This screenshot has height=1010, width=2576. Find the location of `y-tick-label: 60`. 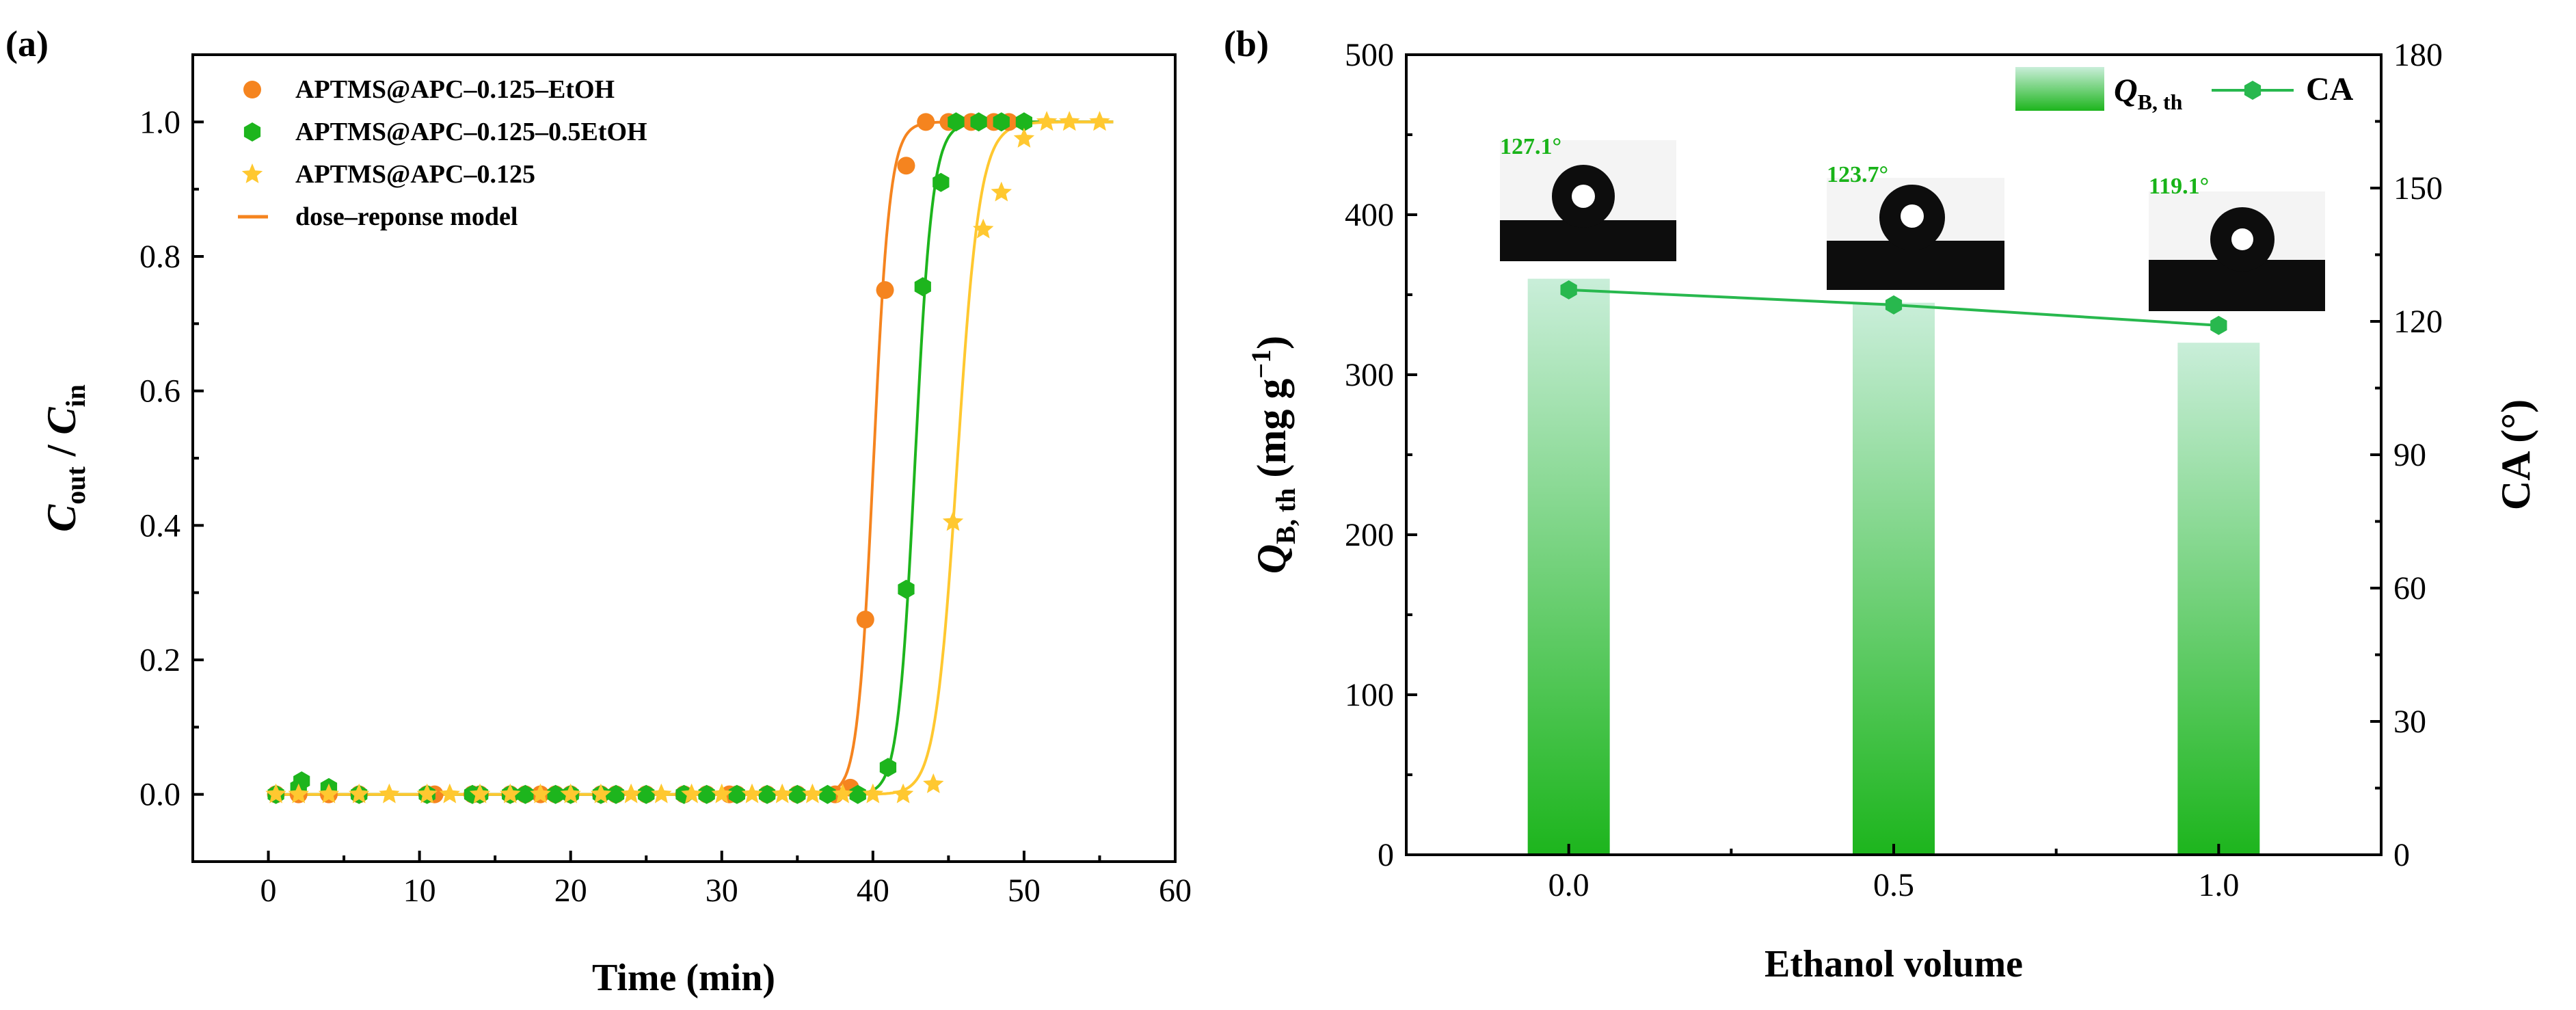

y-tick-label: 60 is located at coordinates (2409, 588).